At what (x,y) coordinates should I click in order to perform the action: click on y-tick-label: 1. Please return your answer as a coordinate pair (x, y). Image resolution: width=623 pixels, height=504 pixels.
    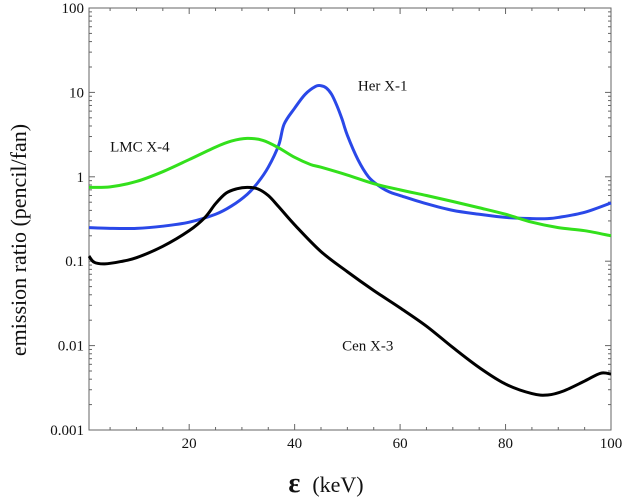
    Looking at the image, I should click on (81, 178).